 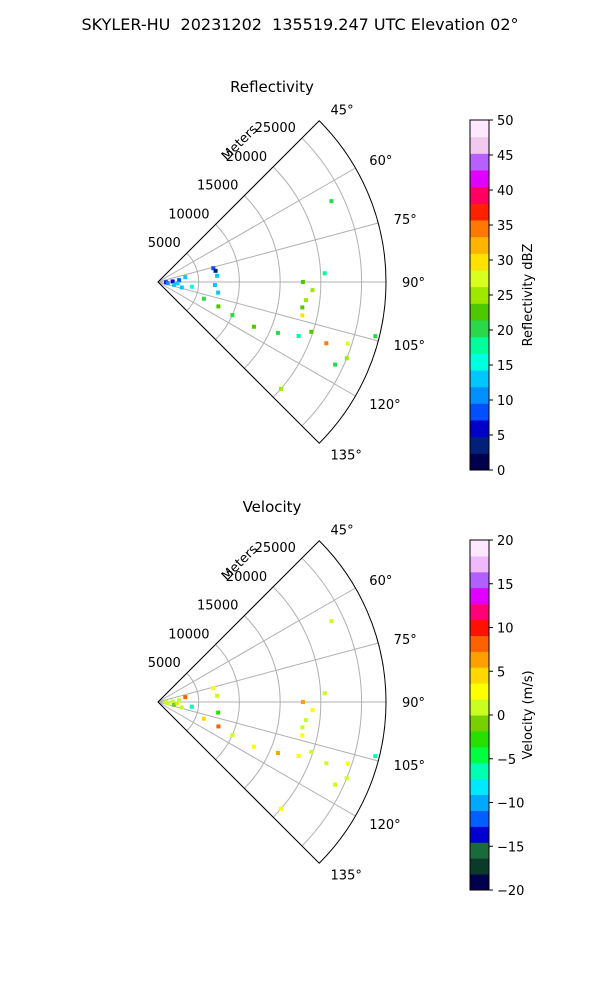 I want to click on angle-tick-label: 135°, so click(x=346, y=456).